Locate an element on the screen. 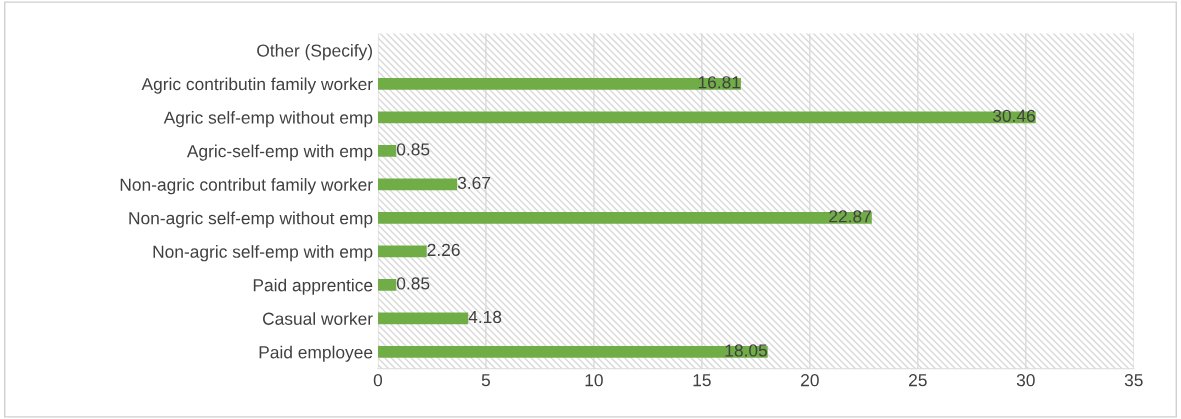  x-tick-label: 35 is located at coordinates (1133, 380).